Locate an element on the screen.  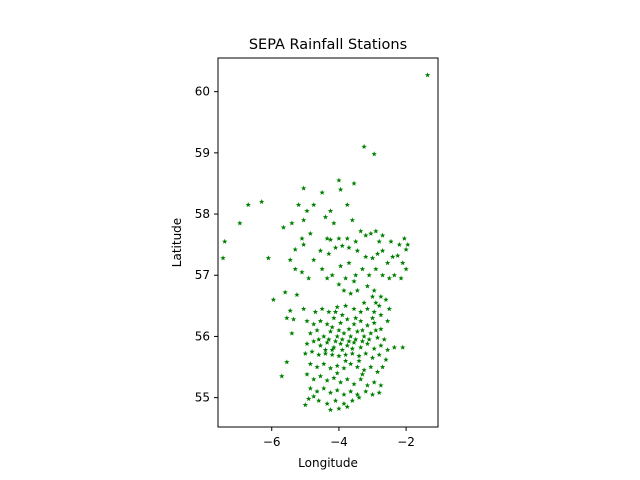
y-tick-label: 58 is located at coordinates (202, 214).